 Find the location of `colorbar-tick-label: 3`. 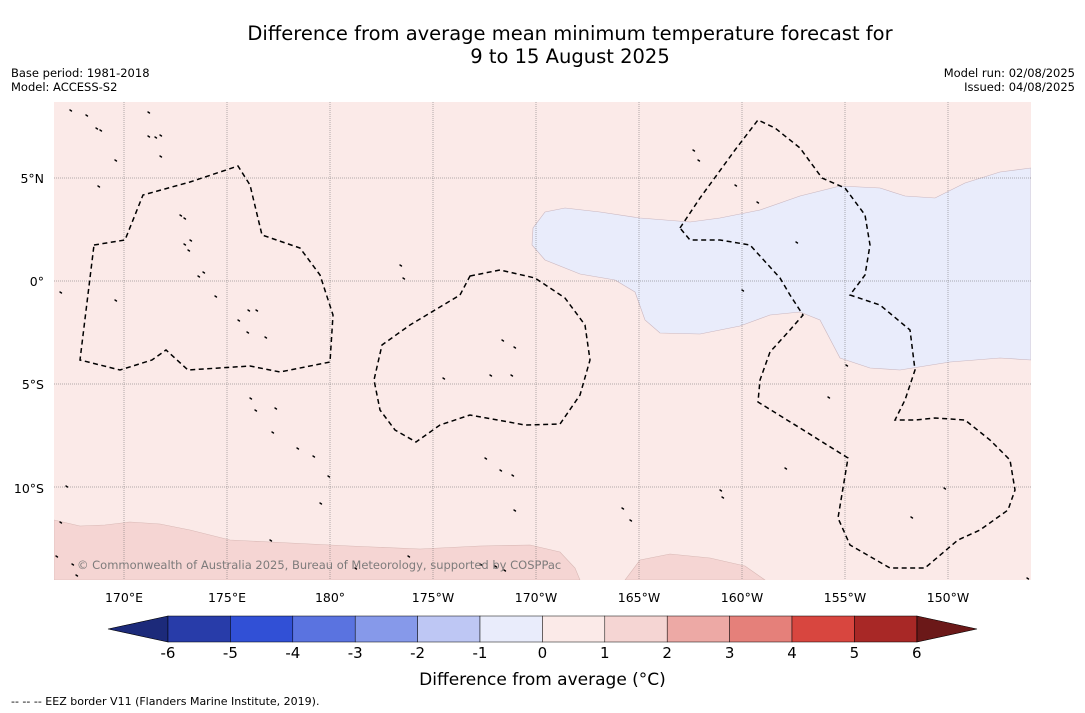

colorbar-tick-label: 3 is located at coordinates (729, 653).